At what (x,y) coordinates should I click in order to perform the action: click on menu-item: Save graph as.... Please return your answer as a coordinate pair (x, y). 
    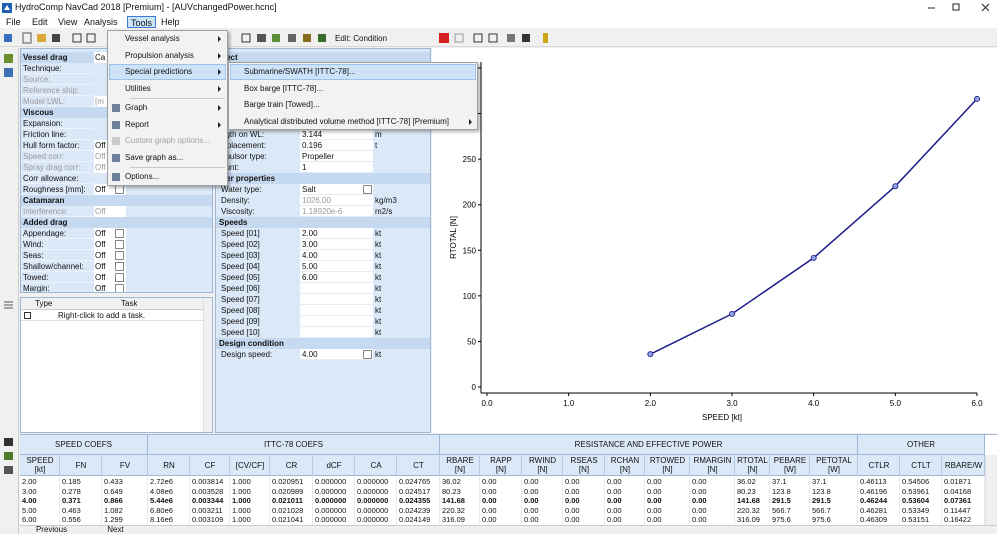
    Looking at the image, I should click on (154, 157).